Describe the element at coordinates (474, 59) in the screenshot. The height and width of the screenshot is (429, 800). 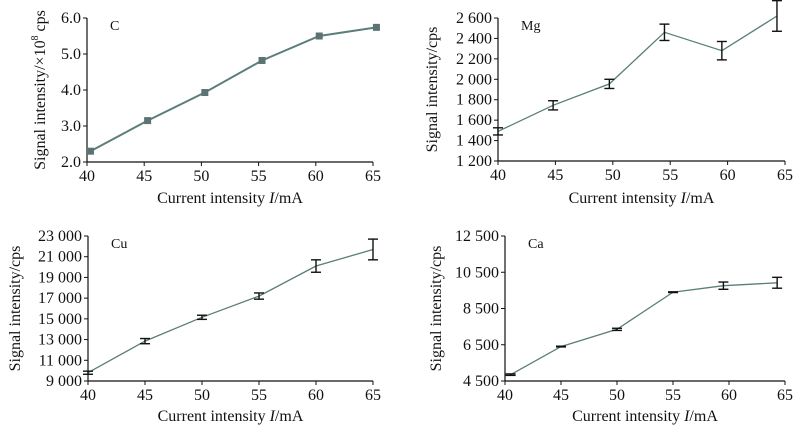
I see `y-tick-label: 2 200` at that location.